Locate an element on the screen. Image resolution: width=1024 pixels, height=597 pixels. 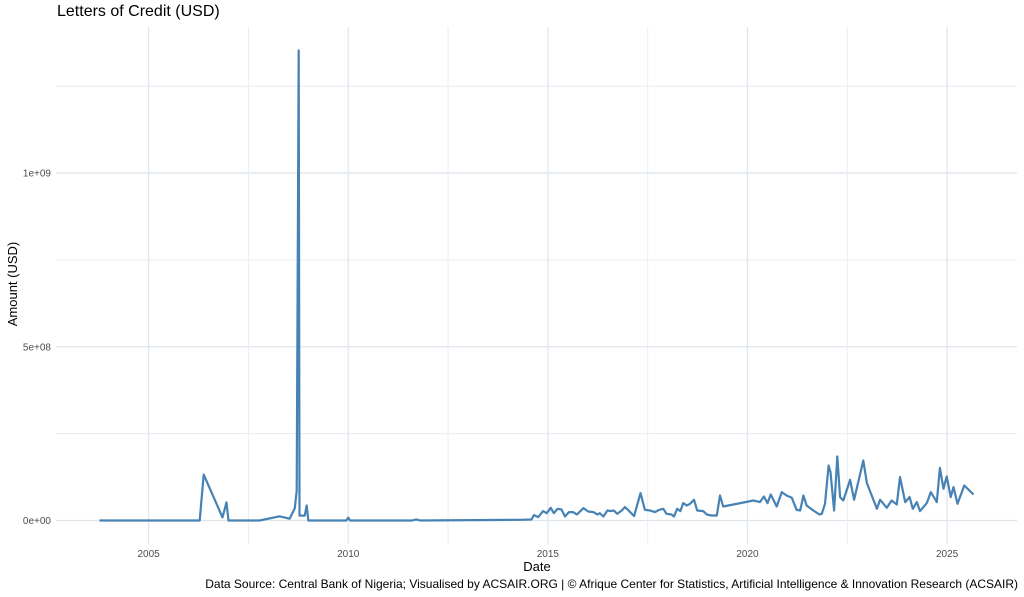
x-axis-ticks: 2005 2010 2015 2020 2025 is located at coordinates (548, 554).